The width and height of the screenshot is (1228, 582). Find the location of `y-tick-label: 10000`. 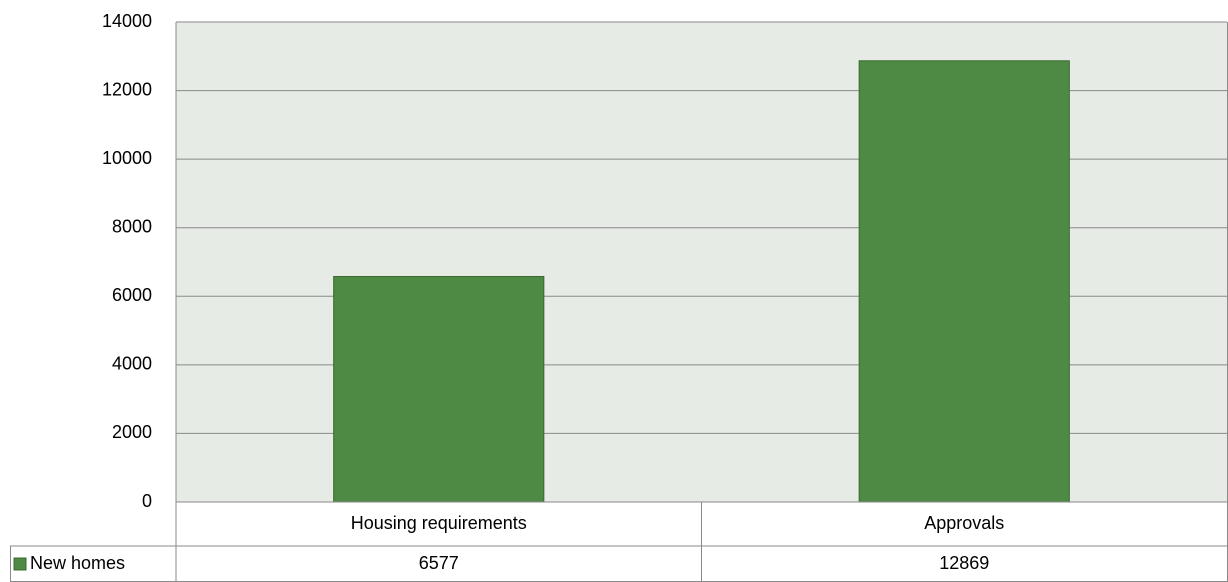

y-tick-label: 10000 is located at coordinates (127, 158).